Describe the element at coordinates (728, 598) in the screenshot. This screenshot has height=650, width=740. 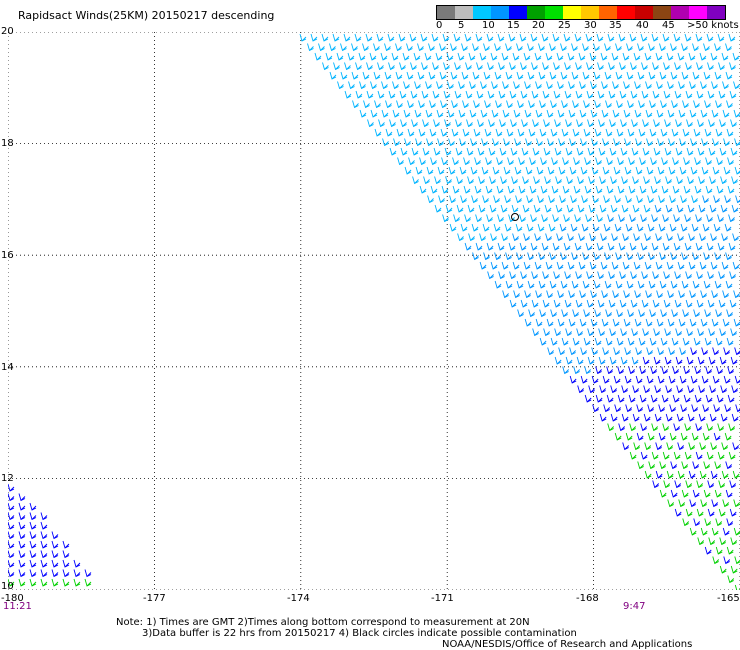
I see `lon-label-minus-165: -165` at that location.